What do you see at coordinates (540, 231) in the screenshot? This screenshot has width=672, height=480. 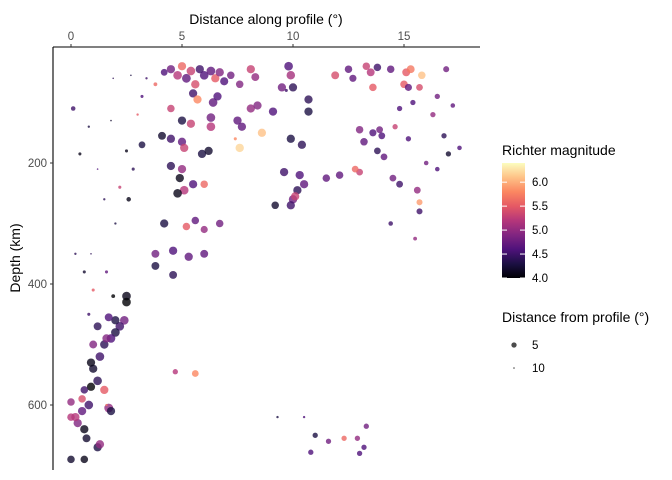 I see `color-bar-label: 5.0` at bounding box center [540, 231].